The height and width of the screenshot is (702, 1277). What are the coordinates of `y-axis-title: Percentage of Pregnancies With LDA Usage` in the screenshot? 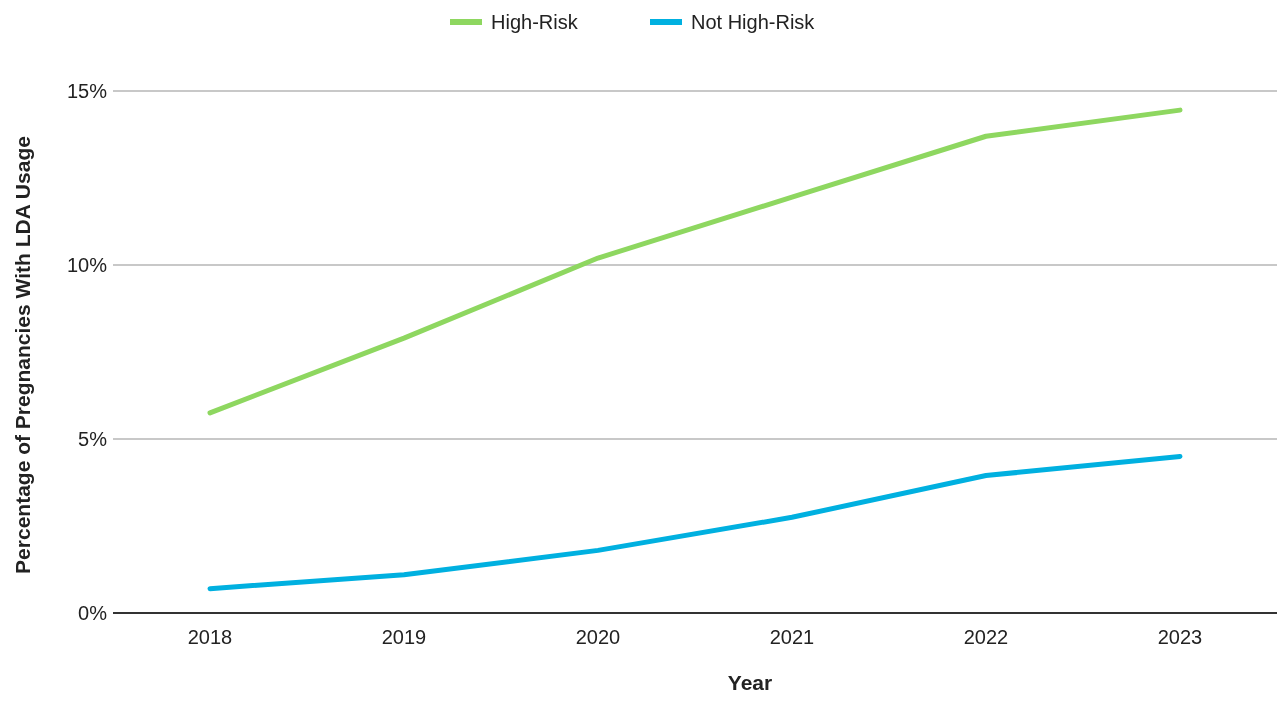 It's located at (22, 355).